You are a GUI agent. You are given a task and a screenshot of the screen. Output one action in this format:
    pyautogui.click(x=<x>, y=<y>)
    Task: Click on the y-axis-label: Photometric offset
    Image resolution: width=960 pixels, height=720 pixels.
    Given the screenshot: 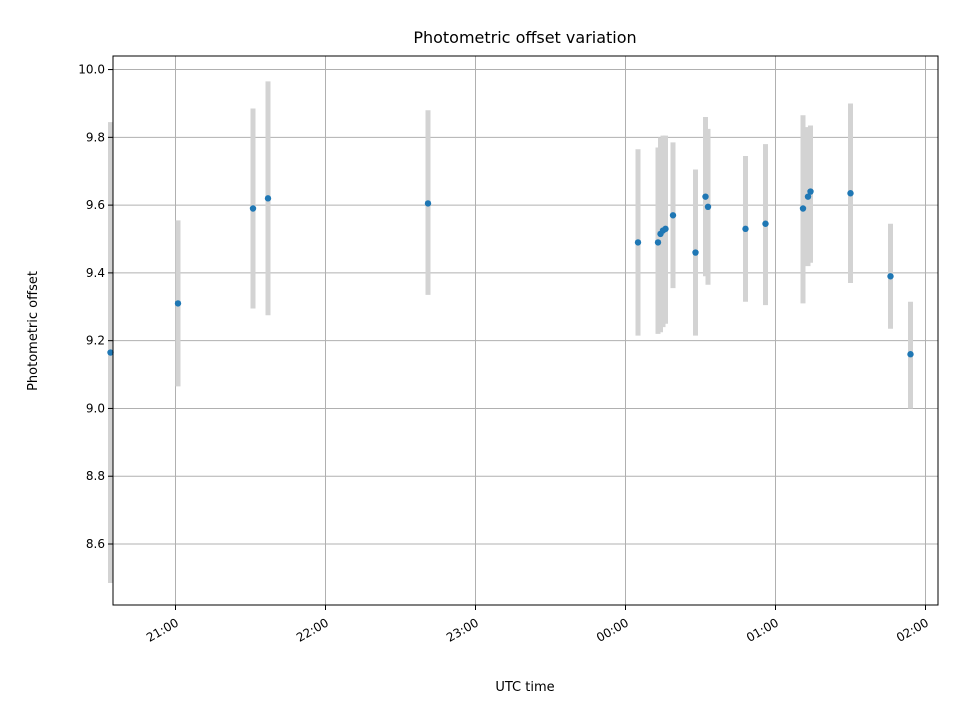 What is the action you would take?
    pyautogui.click(x=33, y=331)
    